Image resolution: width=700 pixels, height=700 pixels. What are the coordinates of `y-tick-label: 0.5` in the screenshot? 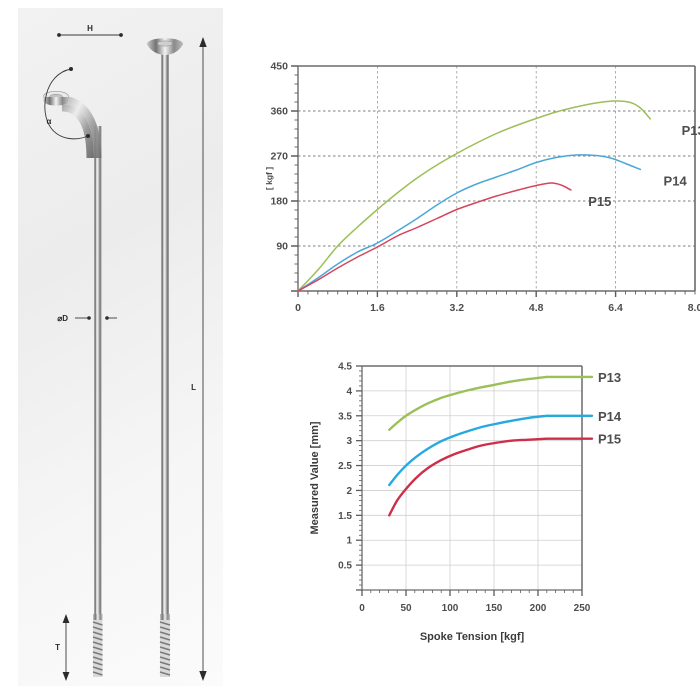 It's located at (345, 566).